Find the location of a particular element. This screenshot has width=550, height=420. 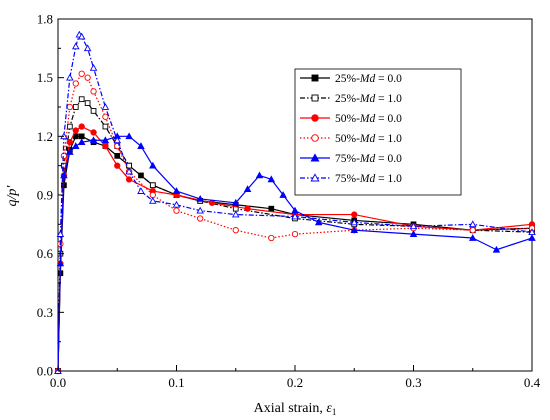

y-tick-label: 1.8 is located at coordinates (45, 19).